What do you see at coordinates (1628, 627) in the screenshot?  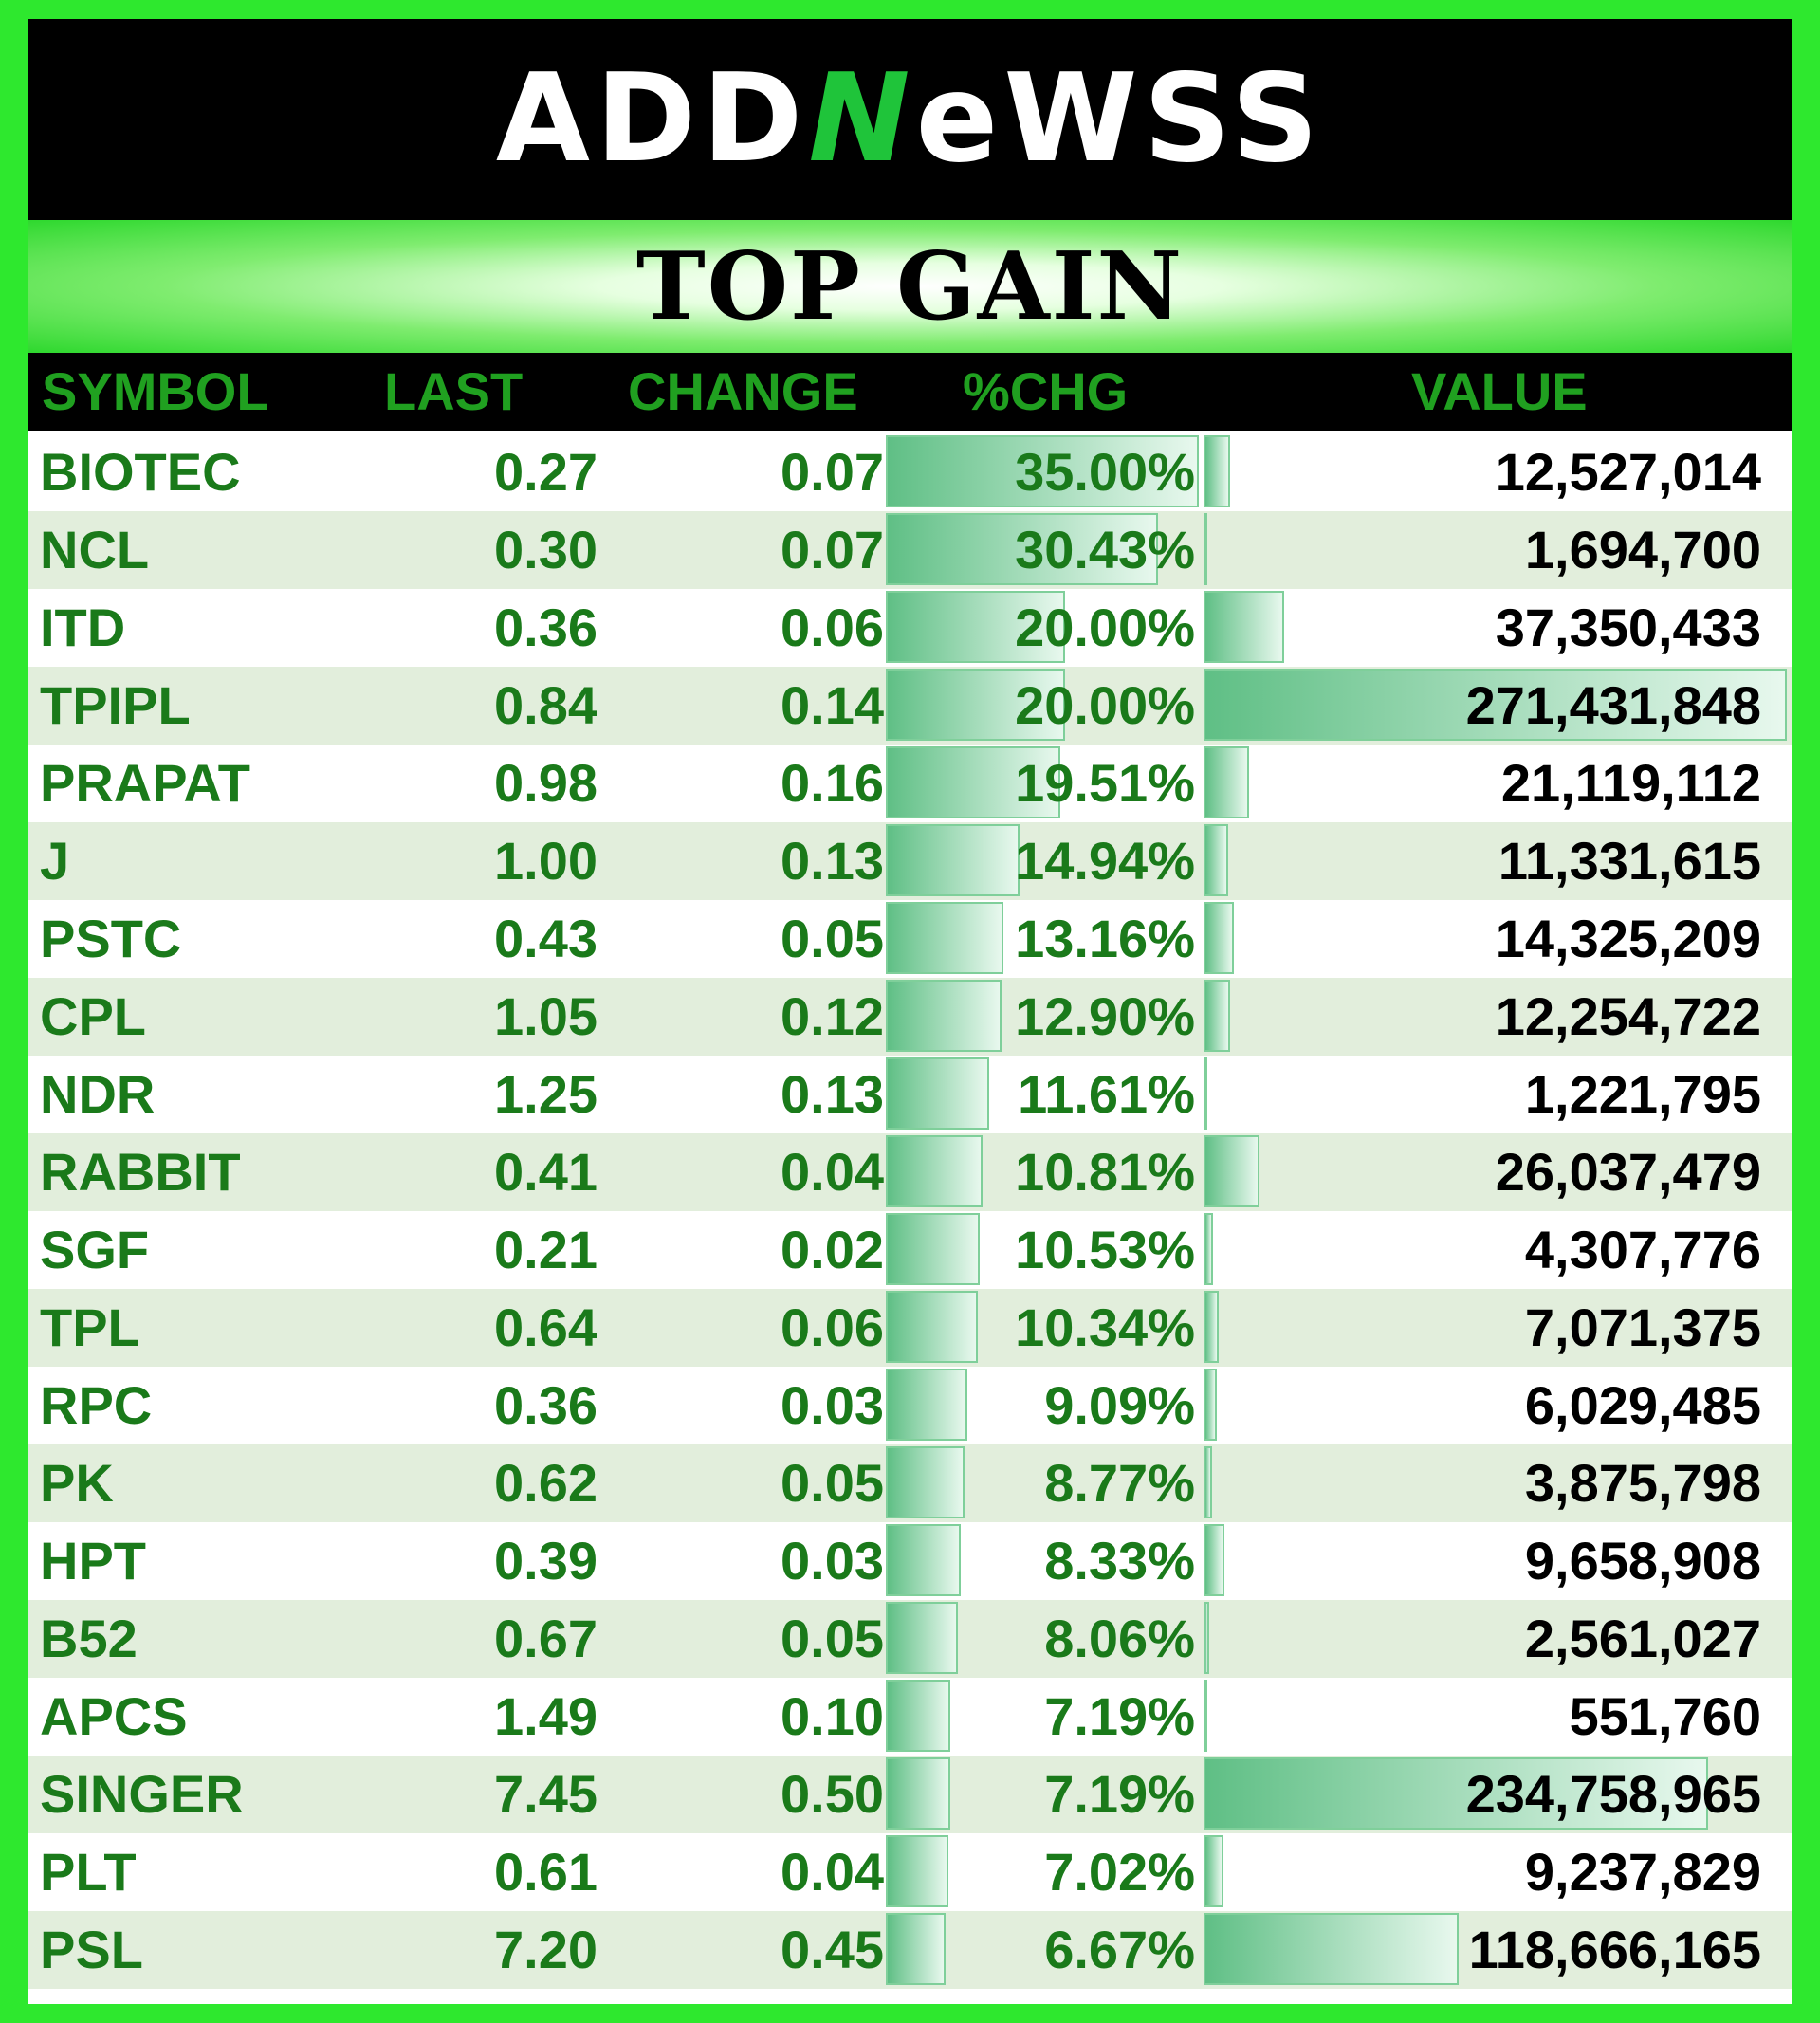 I see `value-cell: 37,350,433` at bounding box center [1628, 627].